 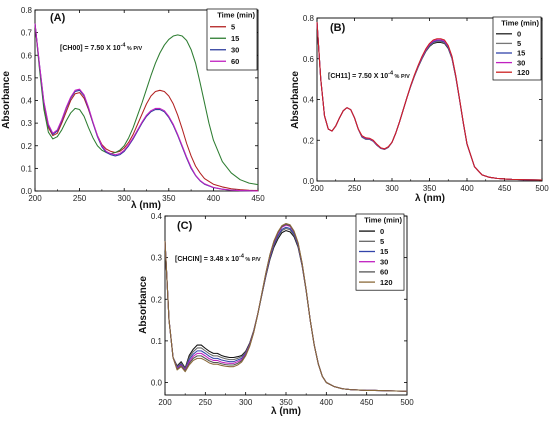 I want to click on y-tick-label: 0.5, so click(x=27, y=78).